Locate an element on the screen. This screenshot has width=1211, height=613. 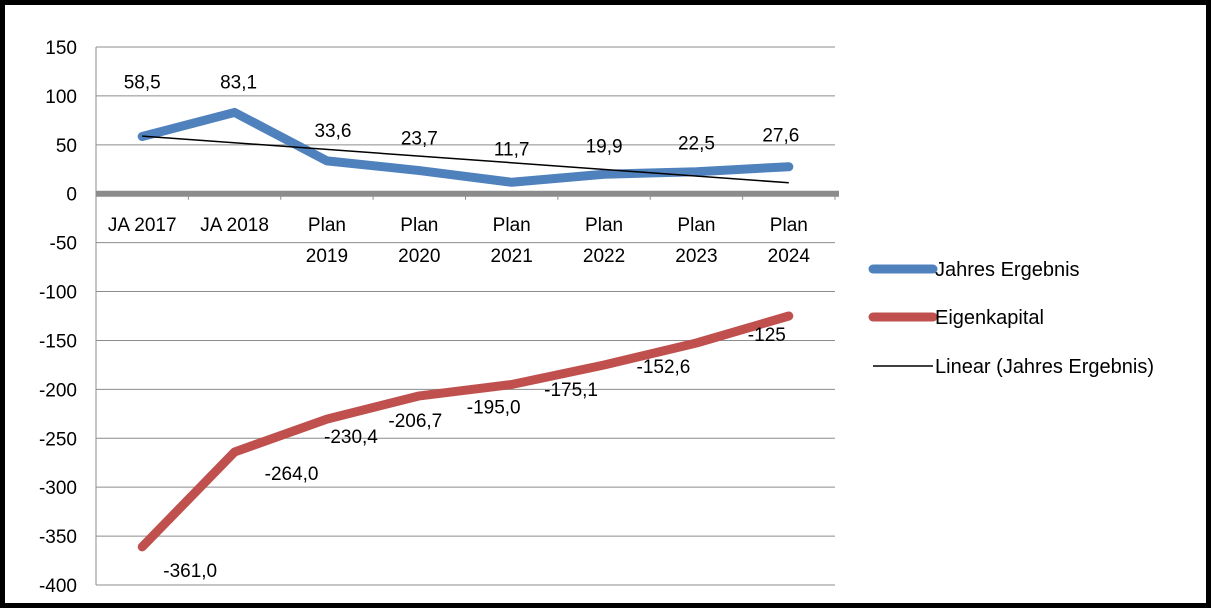
y-tick-label: -400 is located at coordinates (58, 586).